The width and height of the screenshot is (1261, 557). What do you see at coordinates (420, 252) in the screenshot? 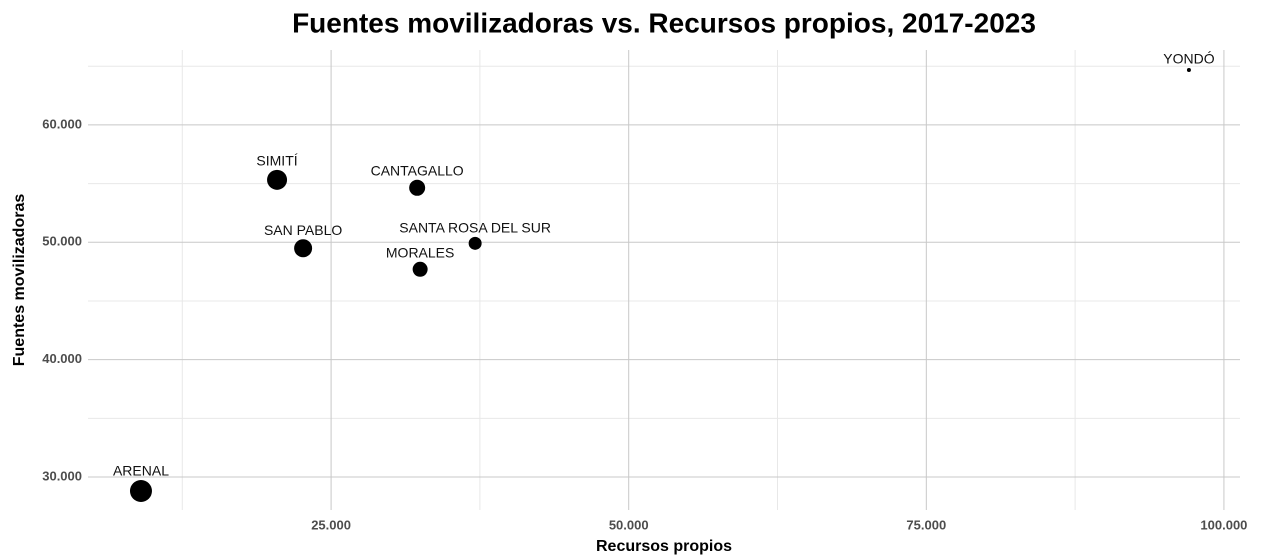
I see `point-label: MORALES` at bounding box center [420, 252].